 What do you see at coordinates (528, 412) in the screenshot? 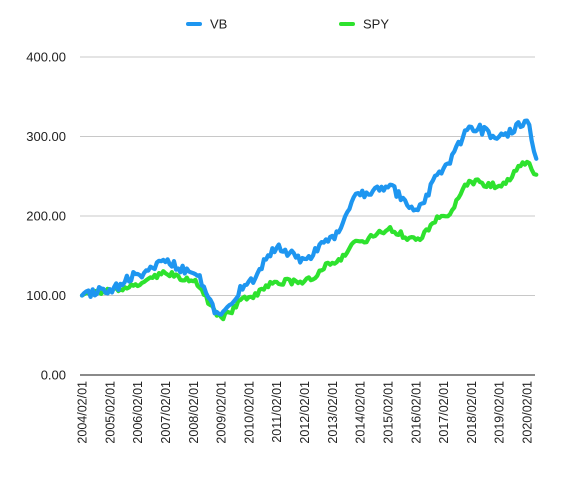
I see `x-tick-label: 2020/02/01` at bounding box center [528, 412].